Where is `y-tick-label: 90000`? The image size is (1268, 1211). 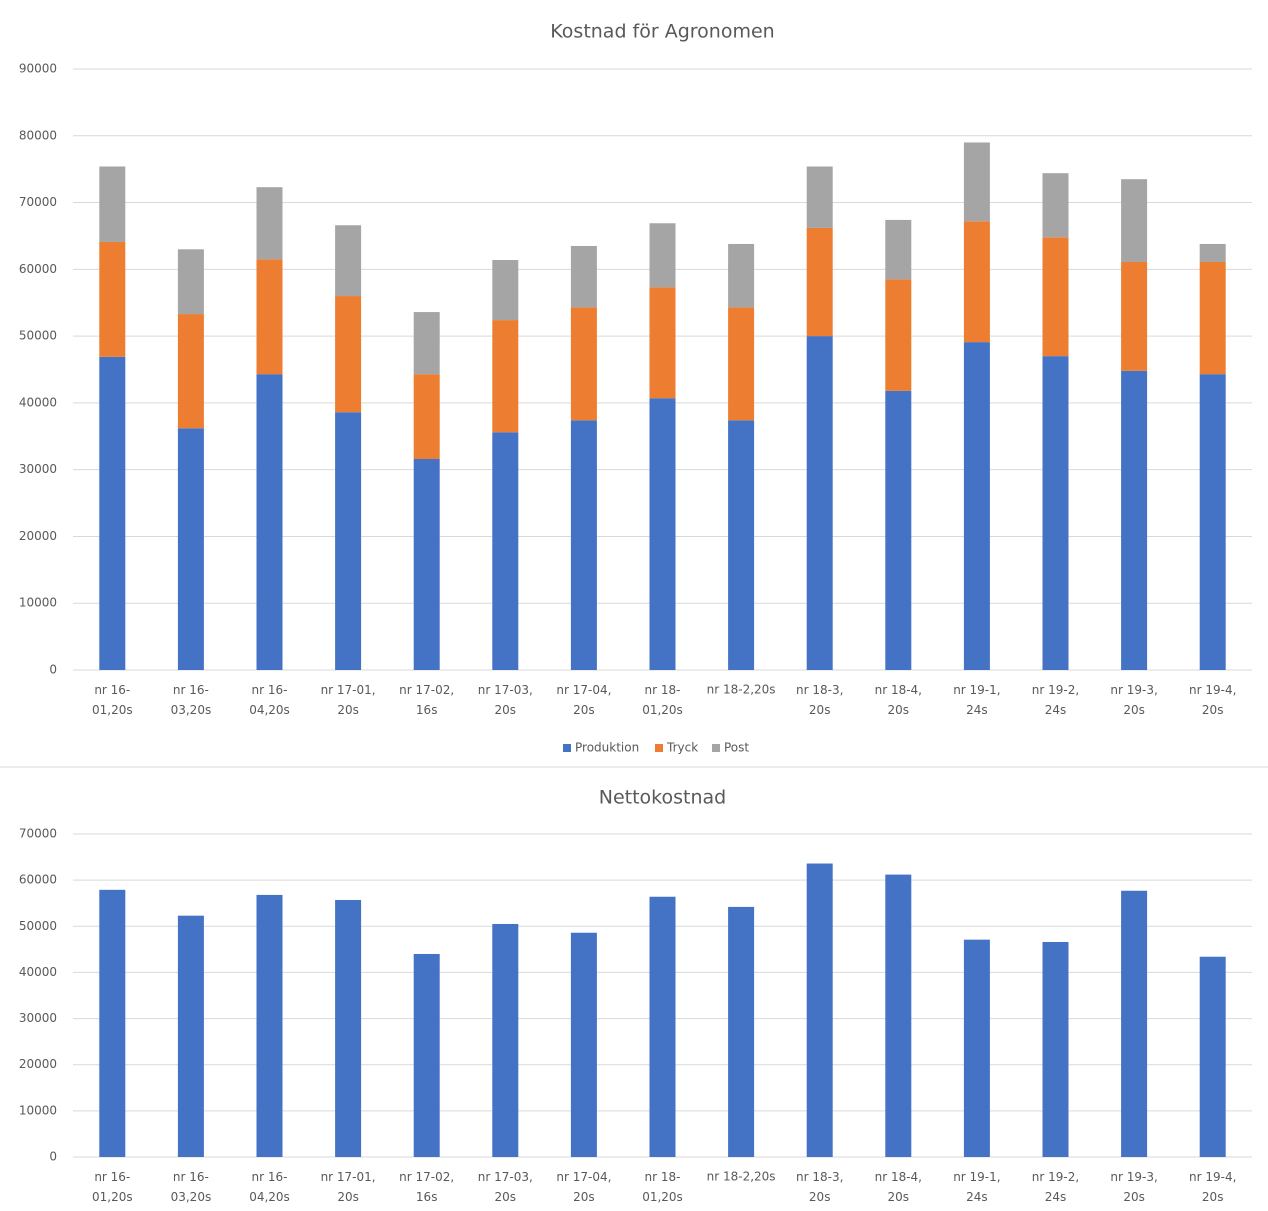 y-tick-label: 90000 is located at coordinates (38, 69).